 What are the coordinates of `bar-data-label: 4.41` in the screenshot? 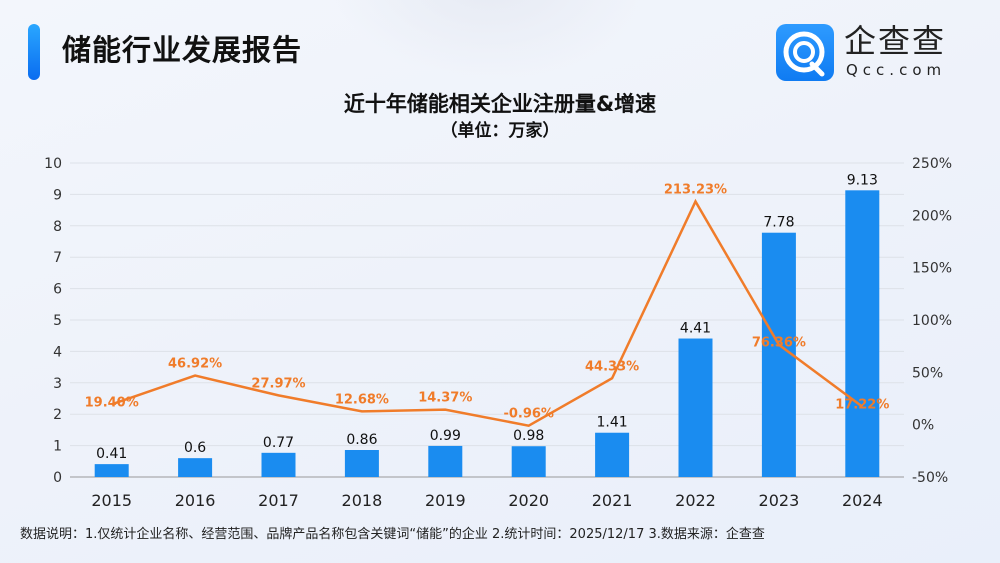 It's located at (695, 329).